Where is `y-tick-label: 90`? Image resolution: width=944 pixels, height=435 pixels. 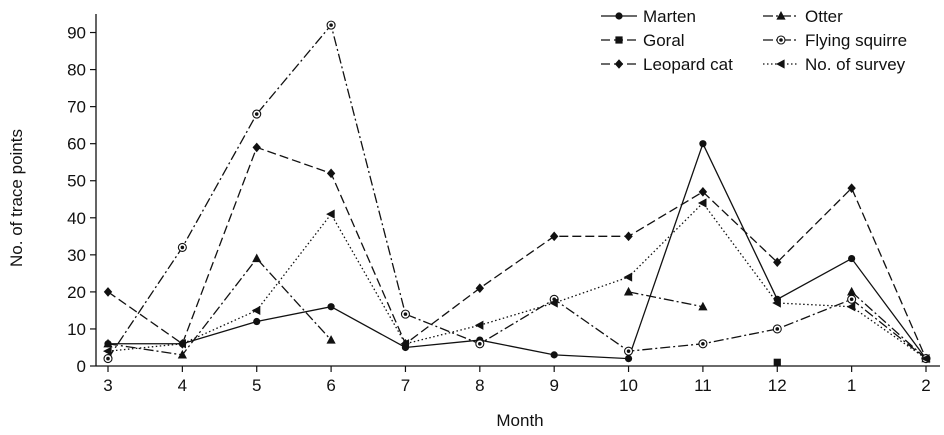 y-tick-label: 90 is located at coordinates (76, 33).